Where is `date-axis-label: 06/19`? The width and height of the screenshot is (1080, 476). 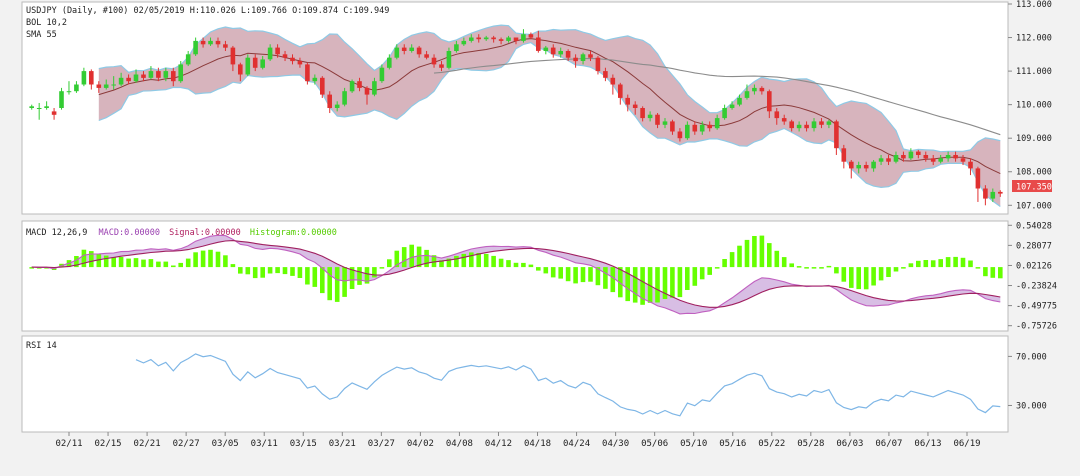
date-axis-label: 06/19 is located at coordinates (966, 444).